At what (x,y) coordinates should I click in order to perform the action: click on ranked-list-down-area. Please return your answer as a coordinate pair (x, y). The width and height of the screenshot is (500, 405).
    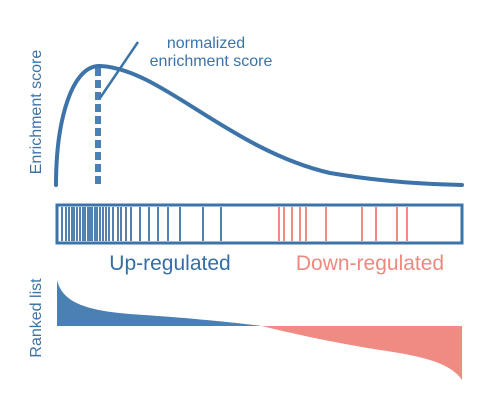
    Looking at the image, I should click on (362, 353).